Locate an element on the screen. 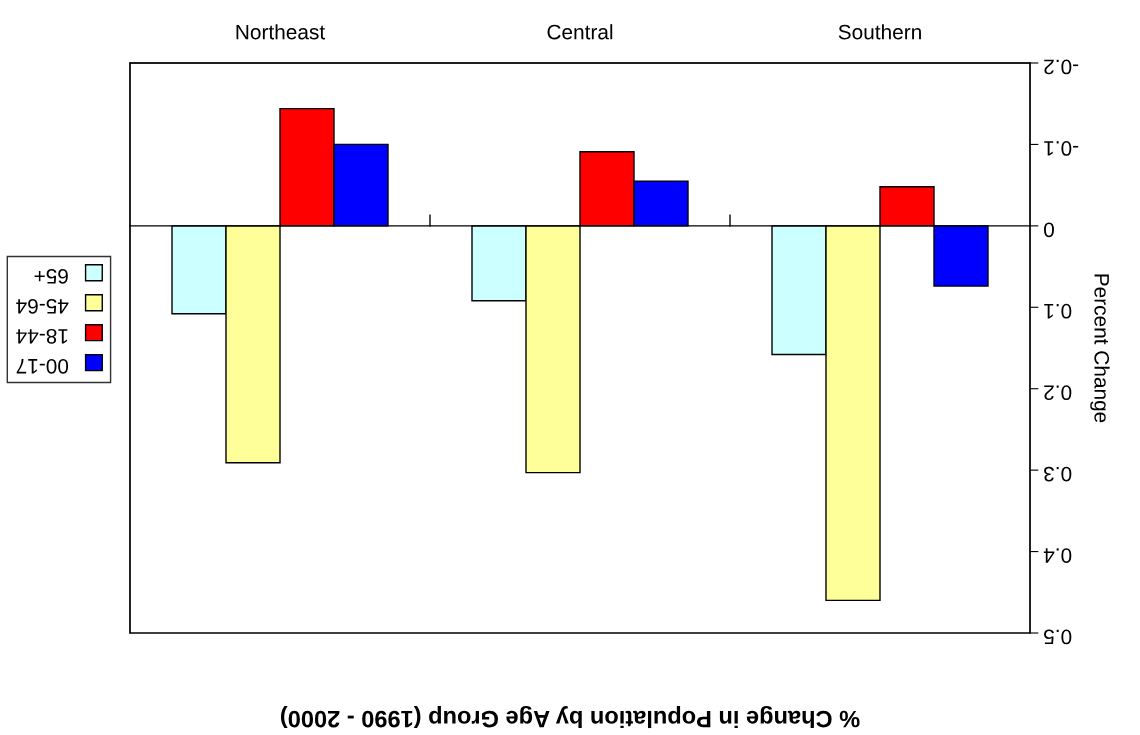 The image size is (1140, 735). text: % Change in Population by Age Group (1990 - 2000) is located at coordinates (570, 717).